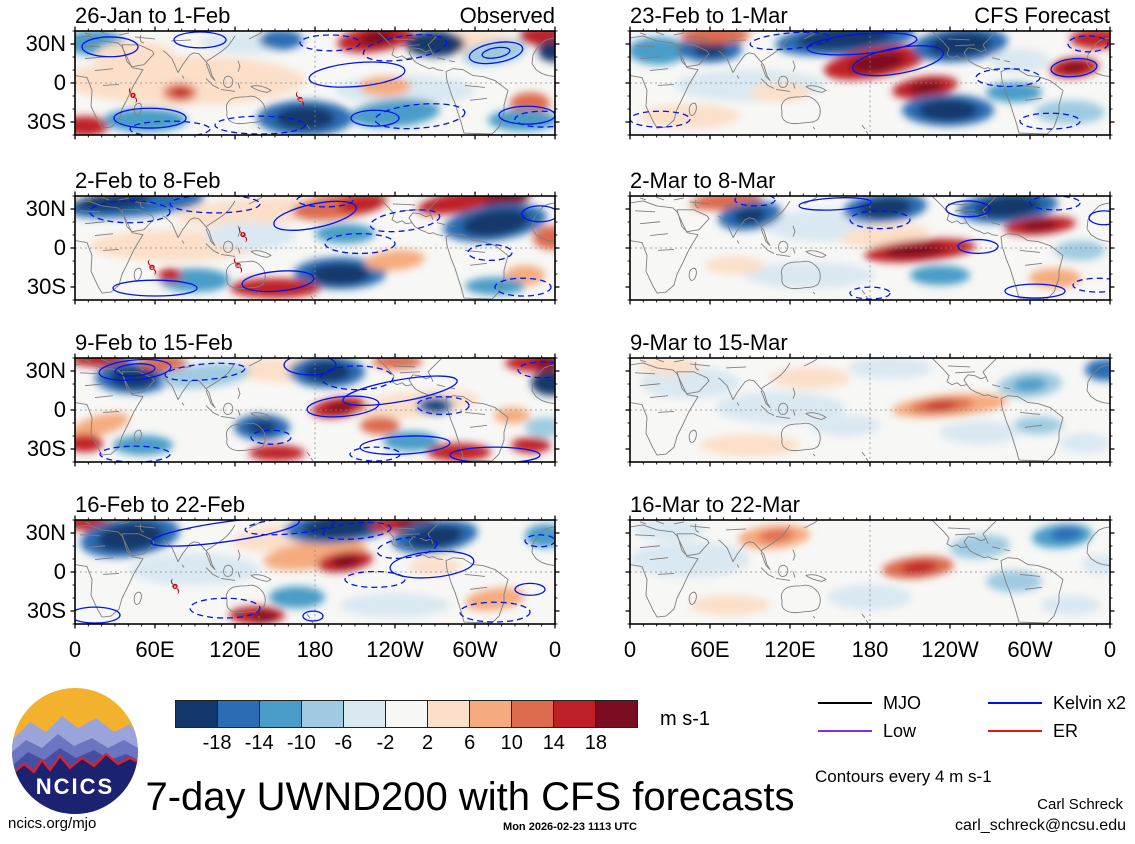  Describe the element at coordinates (507, 15) in the screenshot. I see `panel-column-label: Observed` at that location.